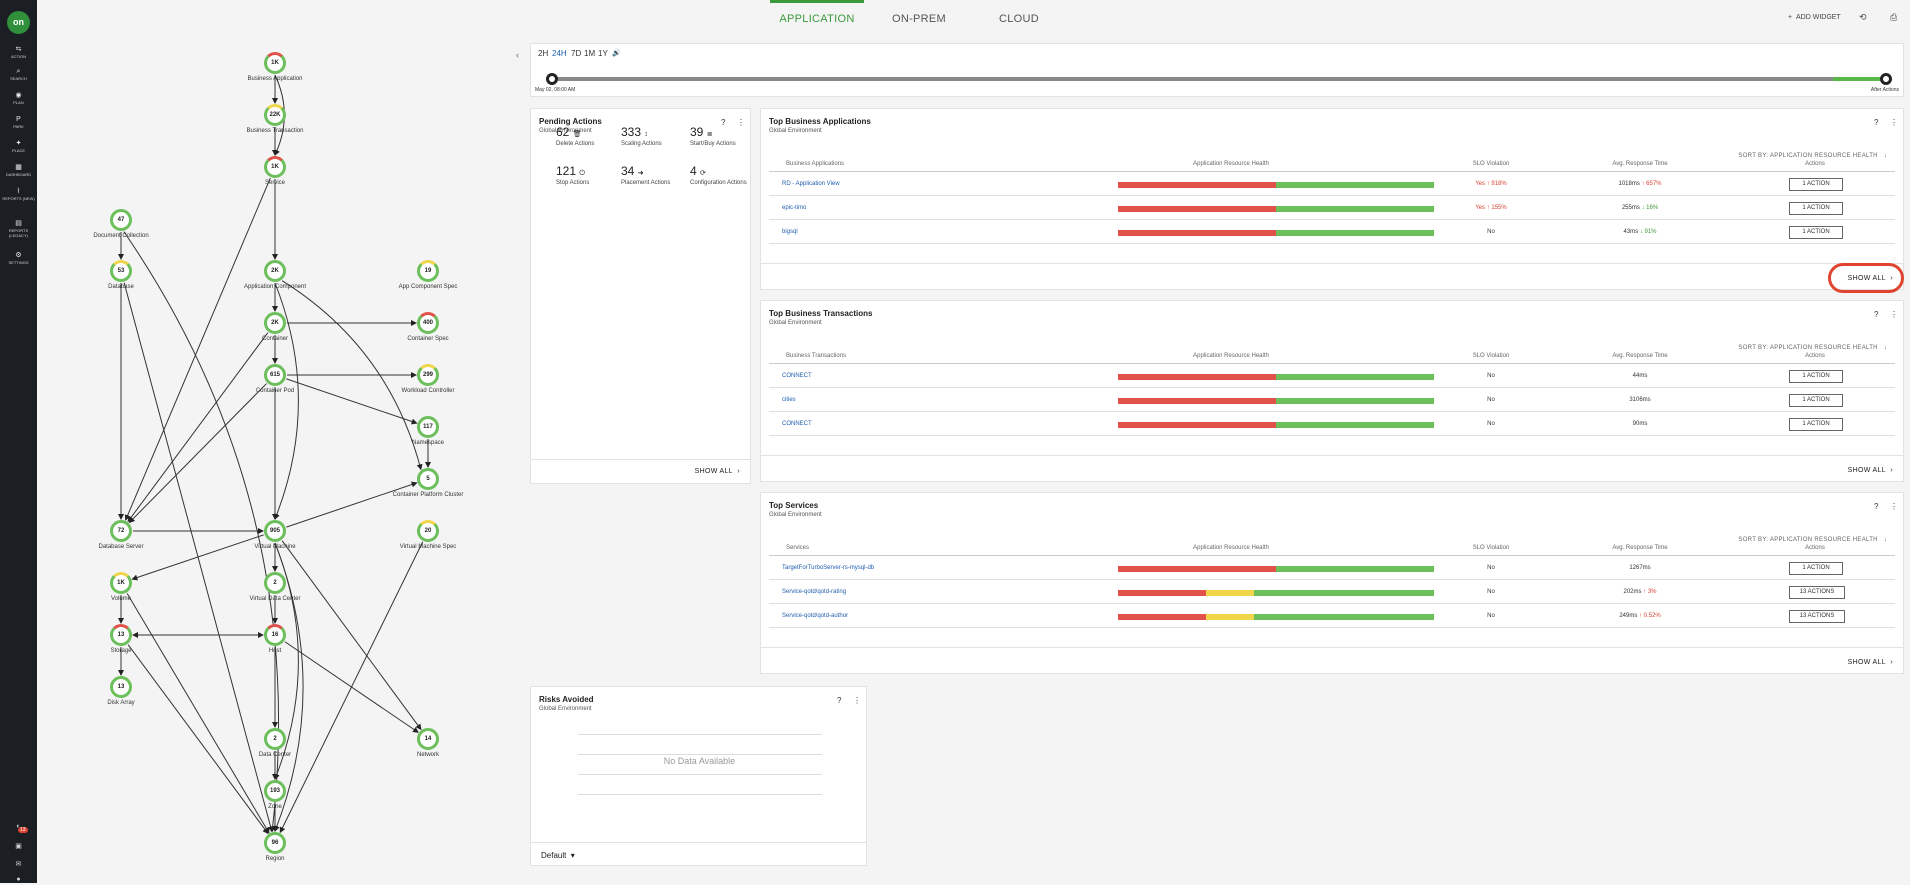  Describe the element at coordinates (275, 635) in the screenshot. I see `graph-node-host: 16` at that location.